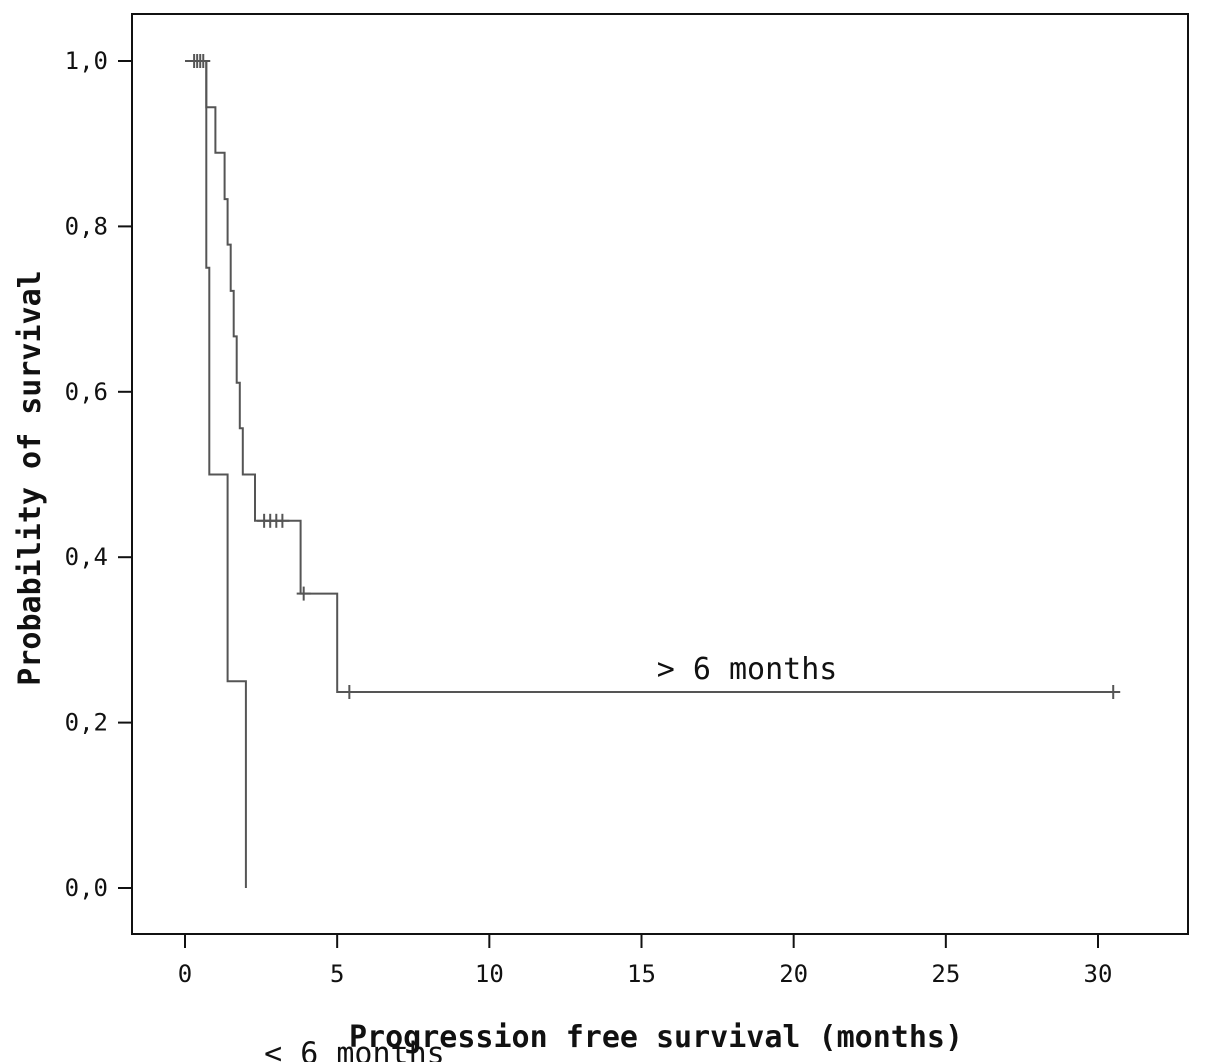 This screenshot has height=1062, width=1205. Describe the element at coordinates (30, 477) in the screenshot. I see `y-axis-title: Probability of survival` at that location.